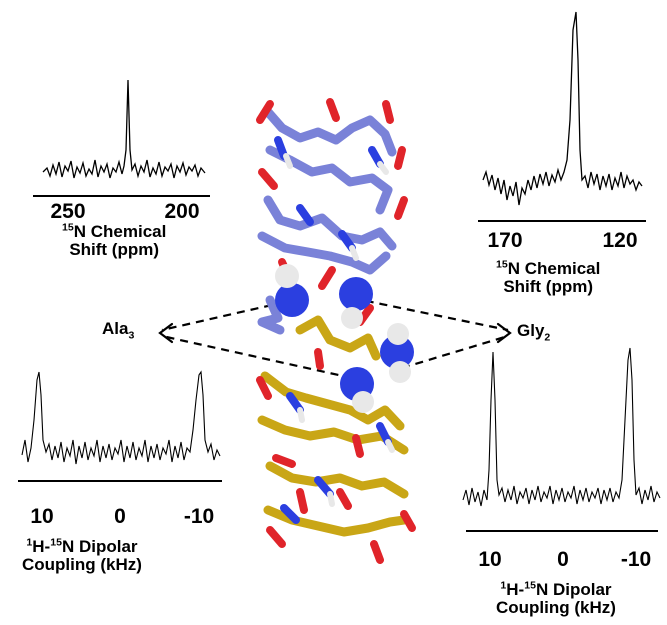 The width and height of the screenshot is (667, 625). I want to click on top-left-spectrum, so click(121, 138).